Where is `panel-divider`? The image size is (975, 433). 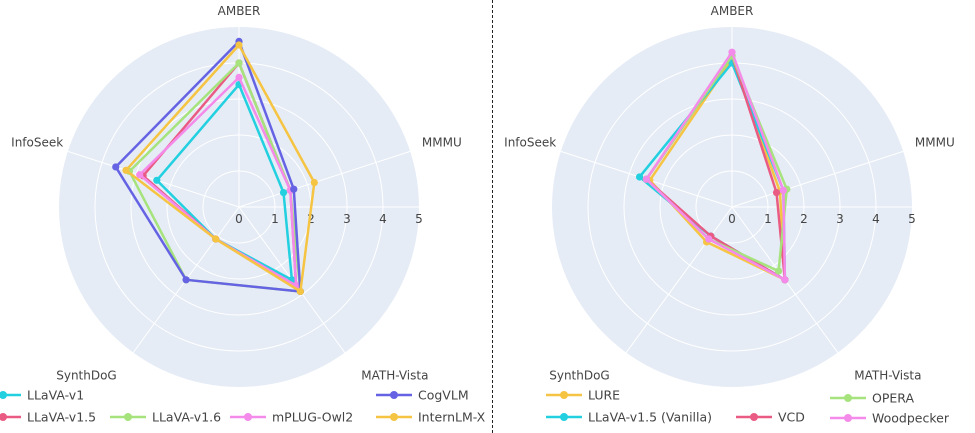 panel-divider is located at coordinates (492, 216).